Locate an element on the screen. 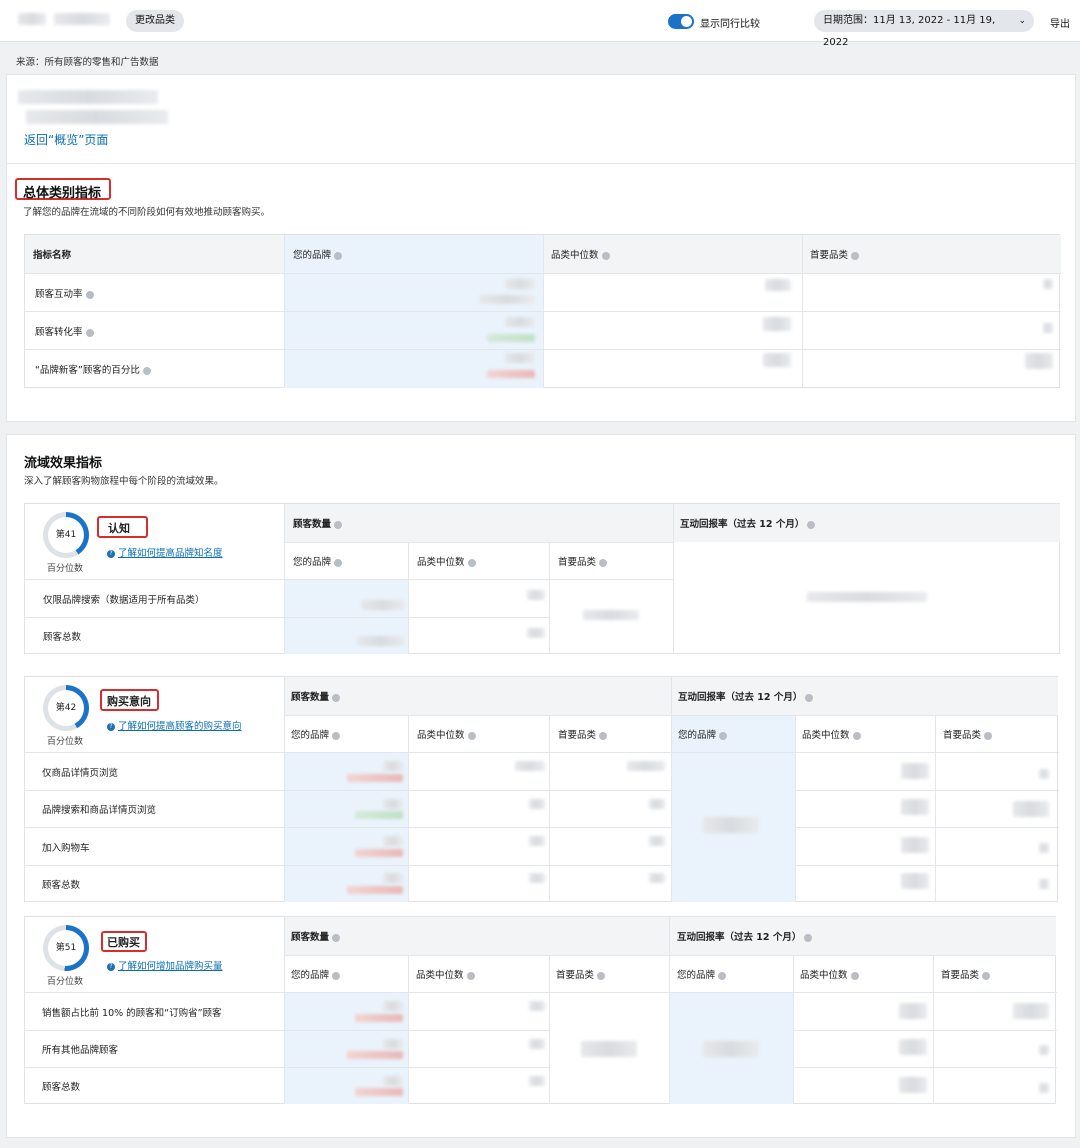 This screenshot has height=1148, width=1080. change-category-button: 更改品类 is located at coordinates (155, 21).